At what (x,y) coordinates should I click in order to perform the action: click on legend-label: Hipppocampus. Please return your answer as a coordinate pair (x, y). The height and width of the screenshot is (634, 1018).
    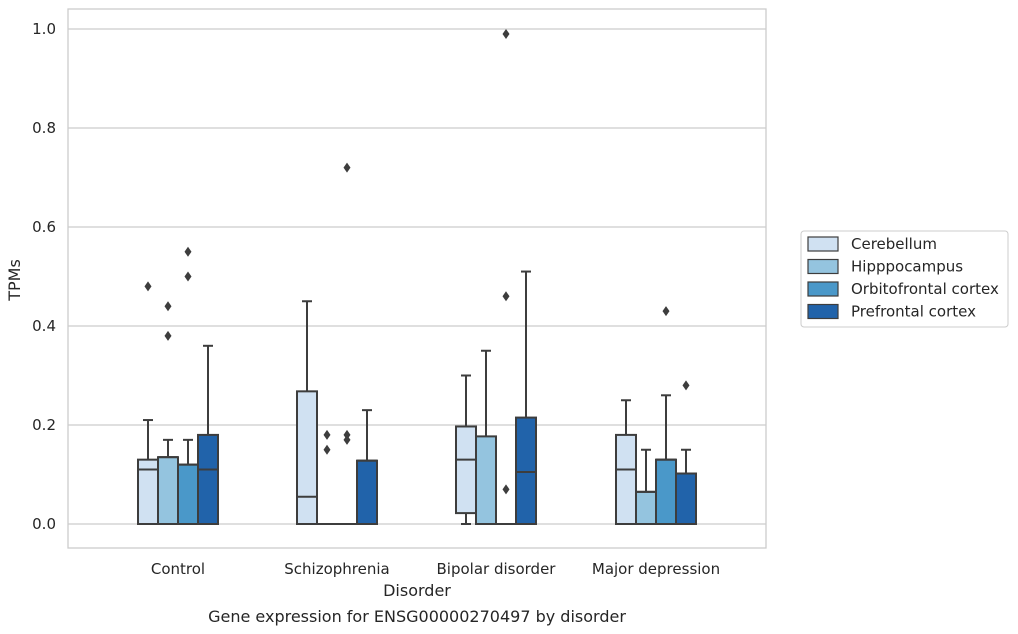
    Looking at the image, I should click on (907, 267).